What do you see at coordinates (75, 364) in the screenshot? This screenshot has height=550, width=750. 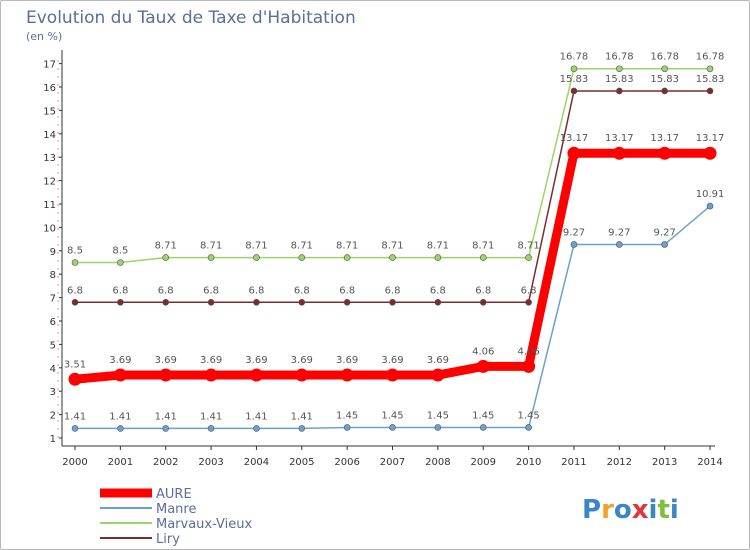 I see `data-label: 3.51` at bounding box center [75, 364].